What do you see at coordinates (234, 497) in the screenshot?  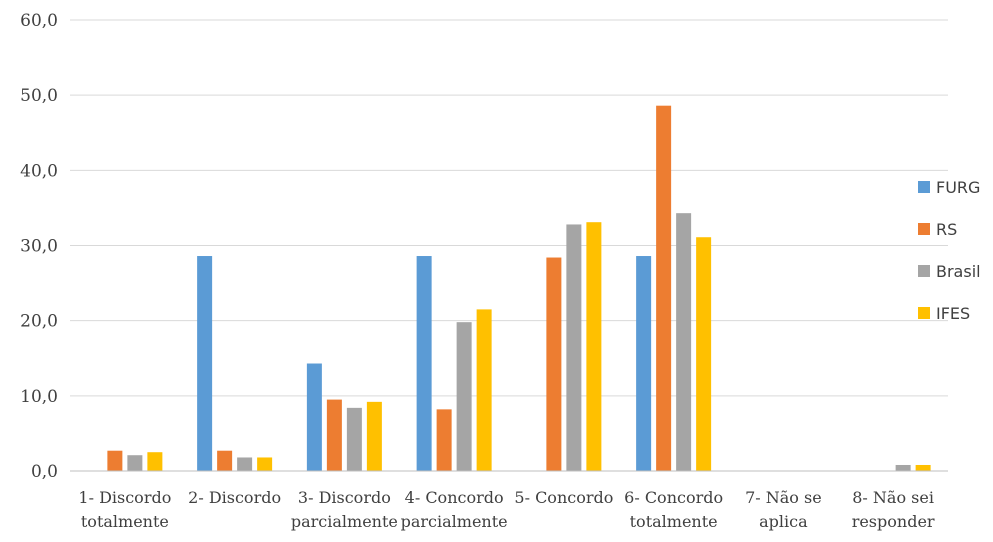 I see `x-tick-label: 2- Discordo` at bounding box center [234, 497].